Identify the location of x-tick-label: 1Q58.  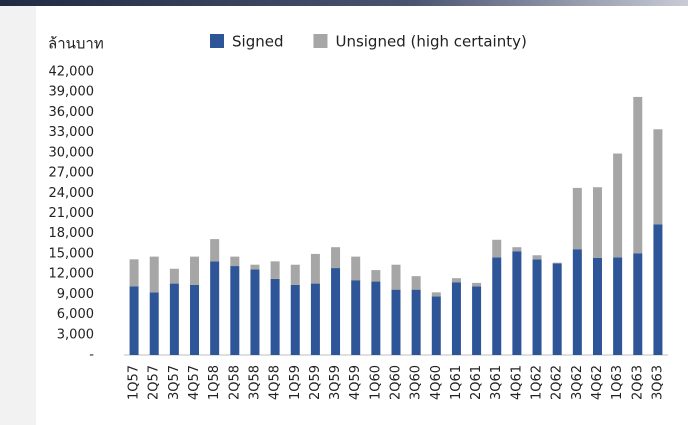
(214, 382).